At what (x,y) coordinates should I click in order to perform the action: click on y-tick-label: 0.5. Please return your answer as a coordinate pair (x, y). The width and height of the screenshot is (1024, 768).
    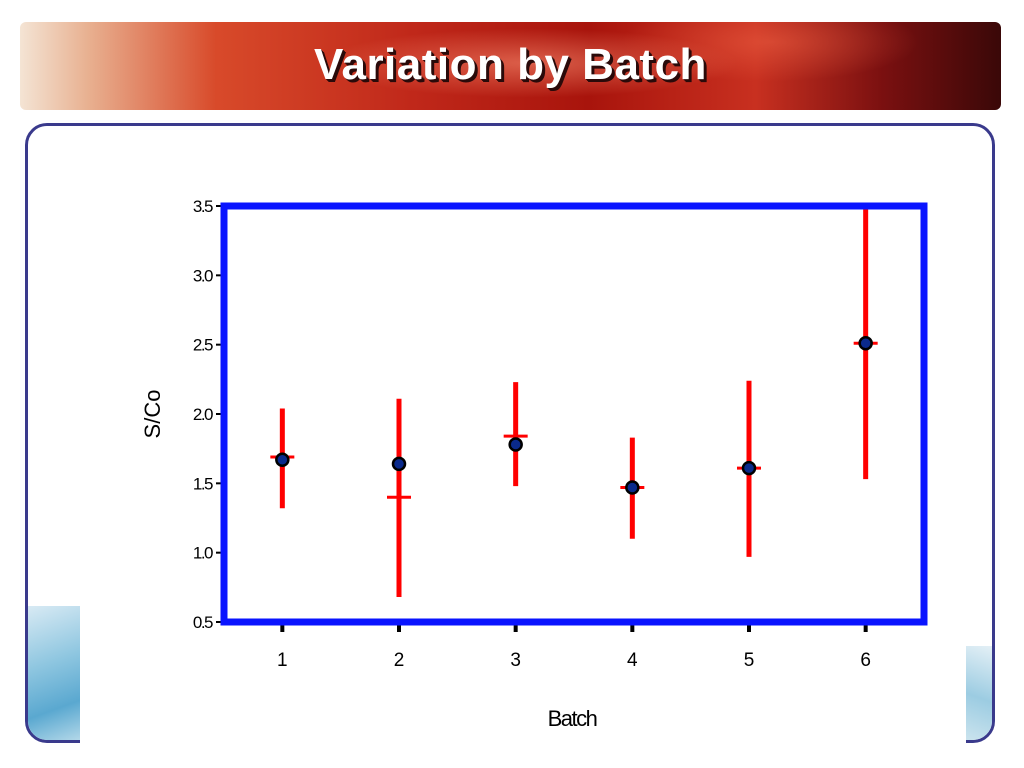
    Looking at the image, I should click on (203, 622).